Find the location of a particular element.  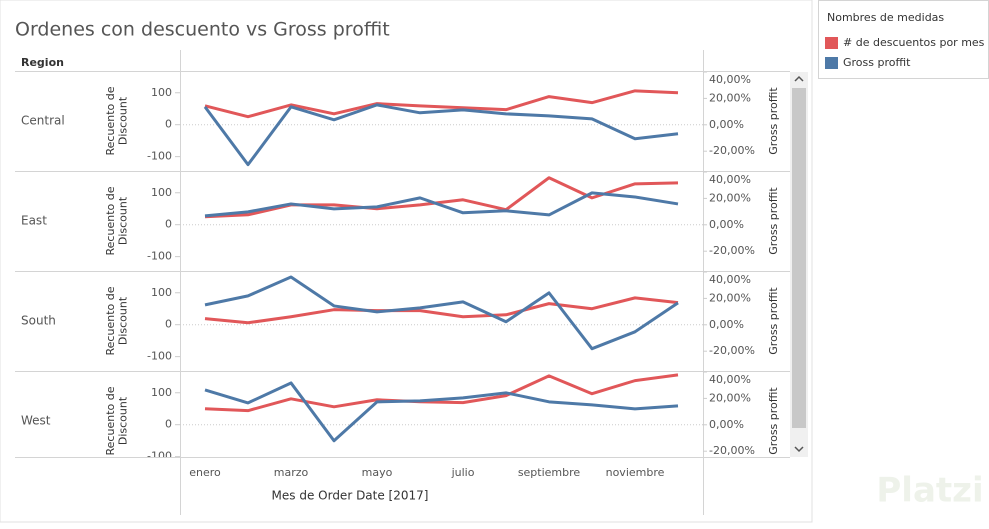

x-tick-label: enero is located at coordinates (205, 472).